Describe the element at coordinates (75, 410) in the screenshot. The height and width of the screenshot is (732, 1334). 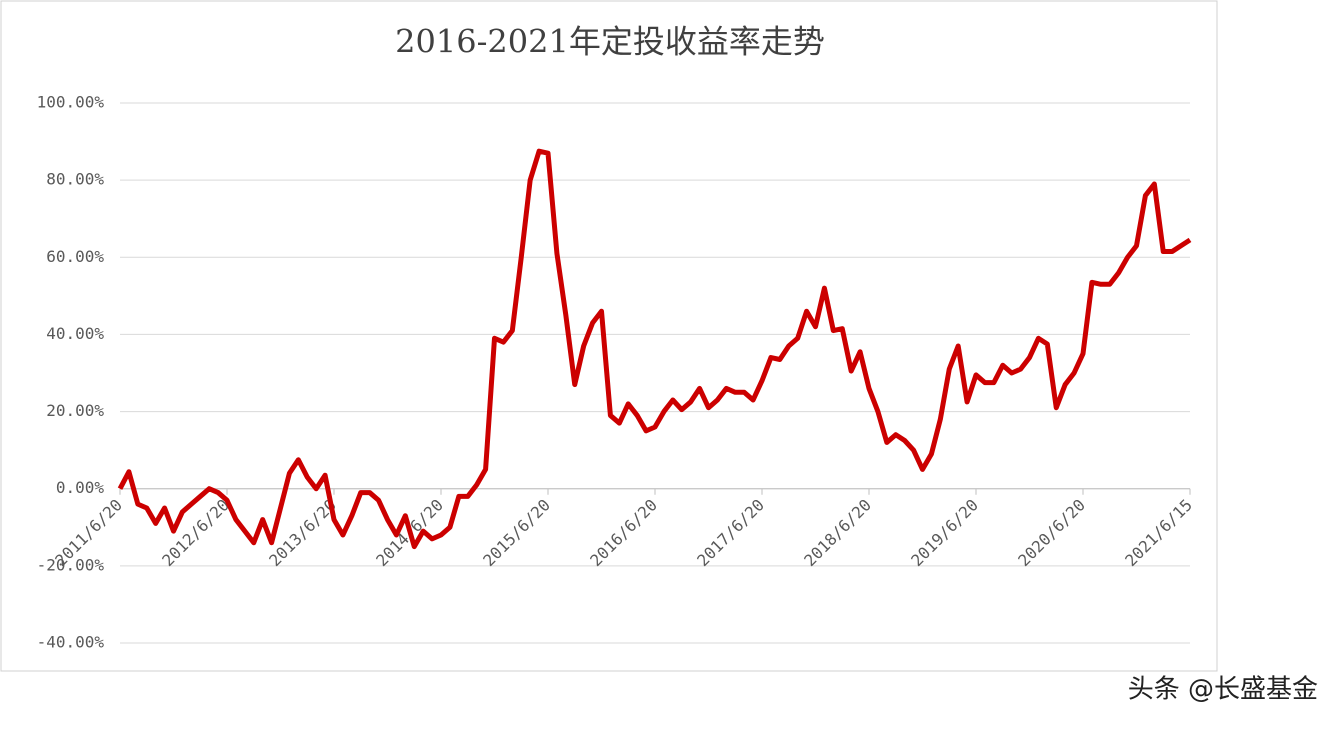
I see `y-tick-label: 20.00%` at that location.